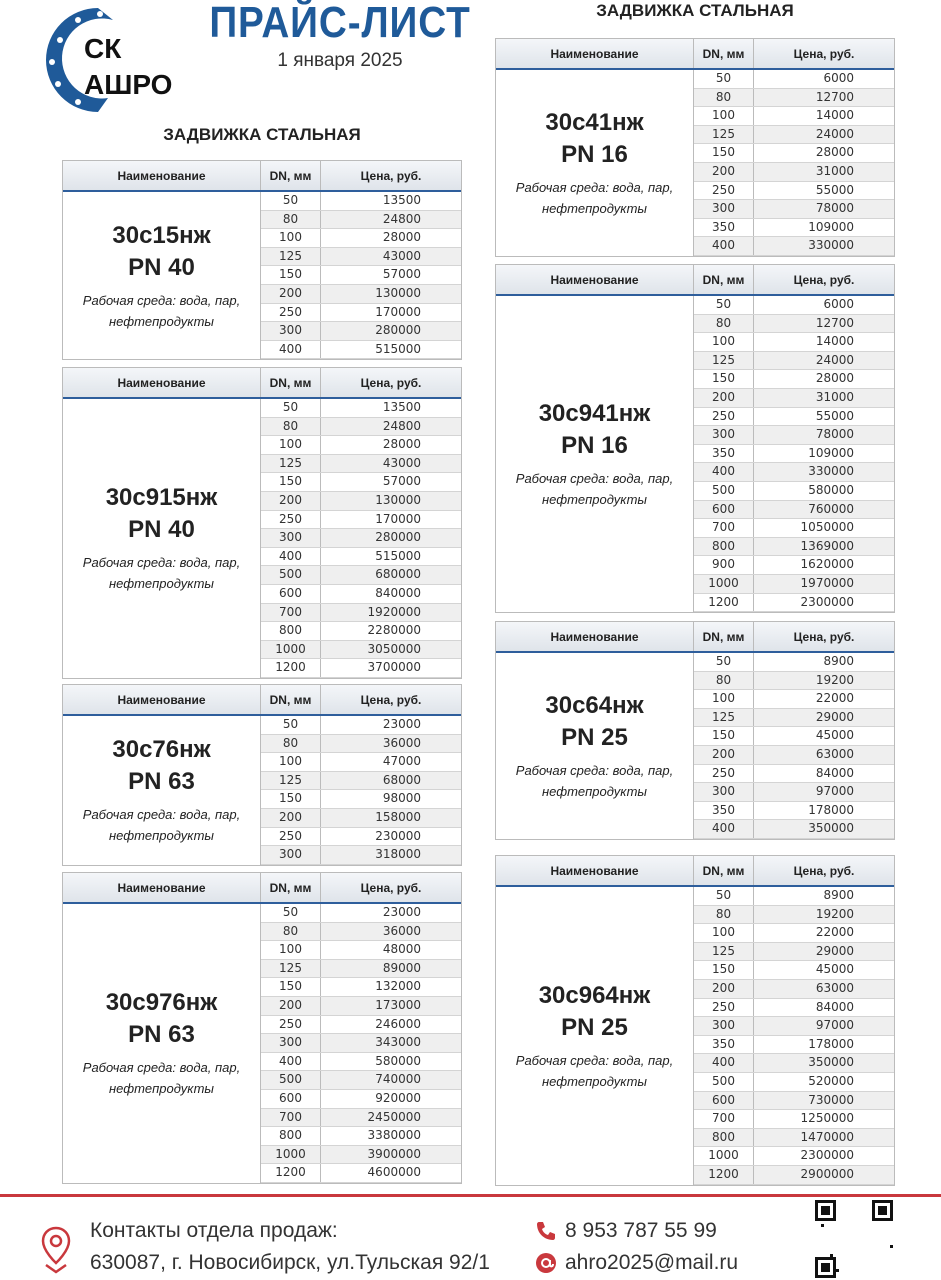 The image size is (941, 1280). What do you see at coordinates (794, 1063) in the screenshot?
I see `table-row: 400 350000` at bounding box center [794, 1063].